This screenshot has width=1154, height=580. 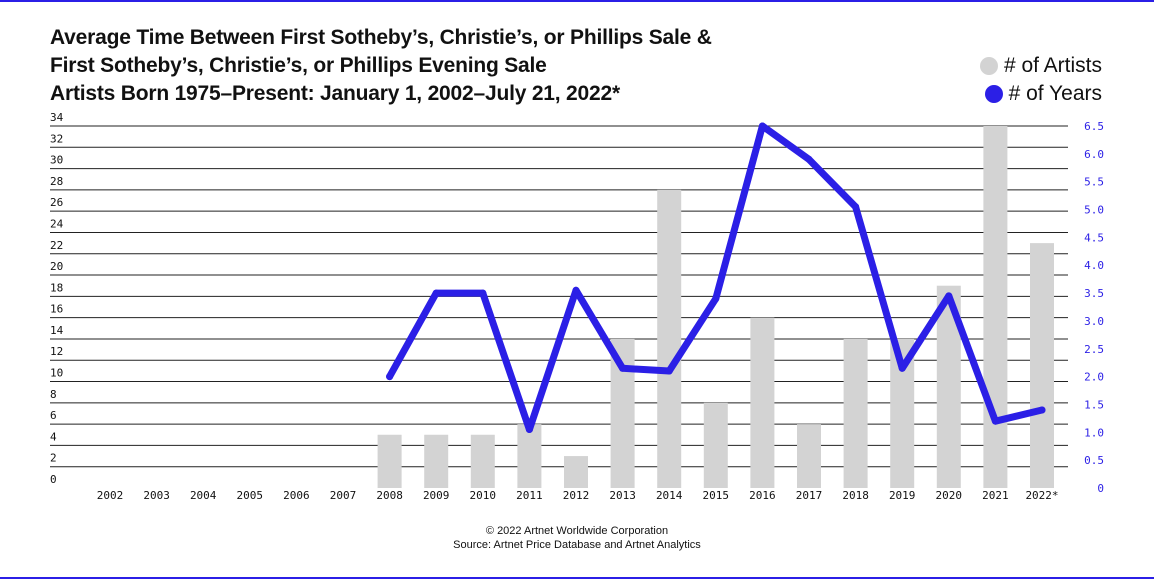 What do you see at coordinates (57, 223) in the screenshot?
I see `left-tick-label: 24` at bounding box center [57, 223].